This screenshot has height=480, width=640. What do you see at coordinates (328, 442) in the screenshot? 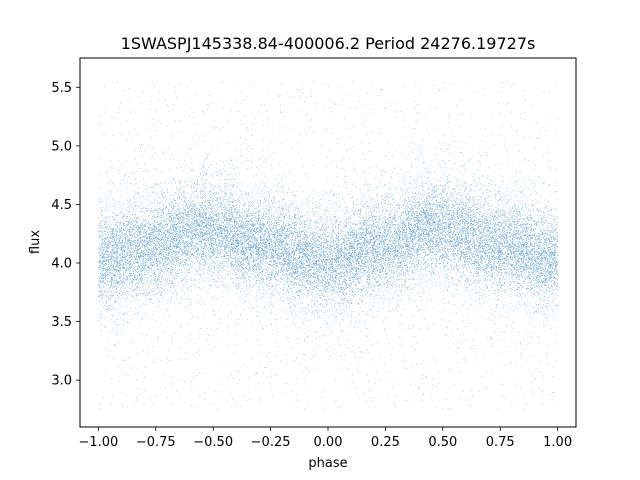
I see `x-tick-label: 0.00` at bounding box center [328, 442].